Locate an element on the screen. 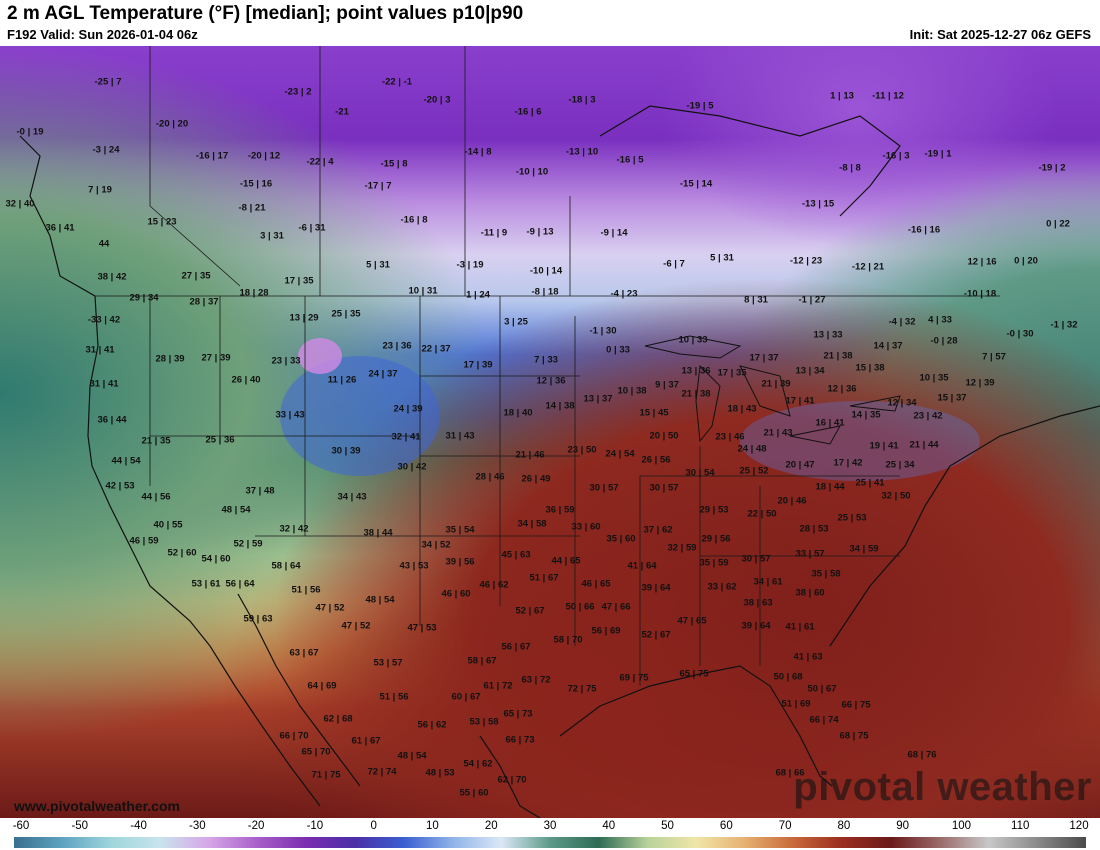 The width and height of the screenshot is (1100, 850). point-value: 55 | 60 is located at coordinates (474, 793).